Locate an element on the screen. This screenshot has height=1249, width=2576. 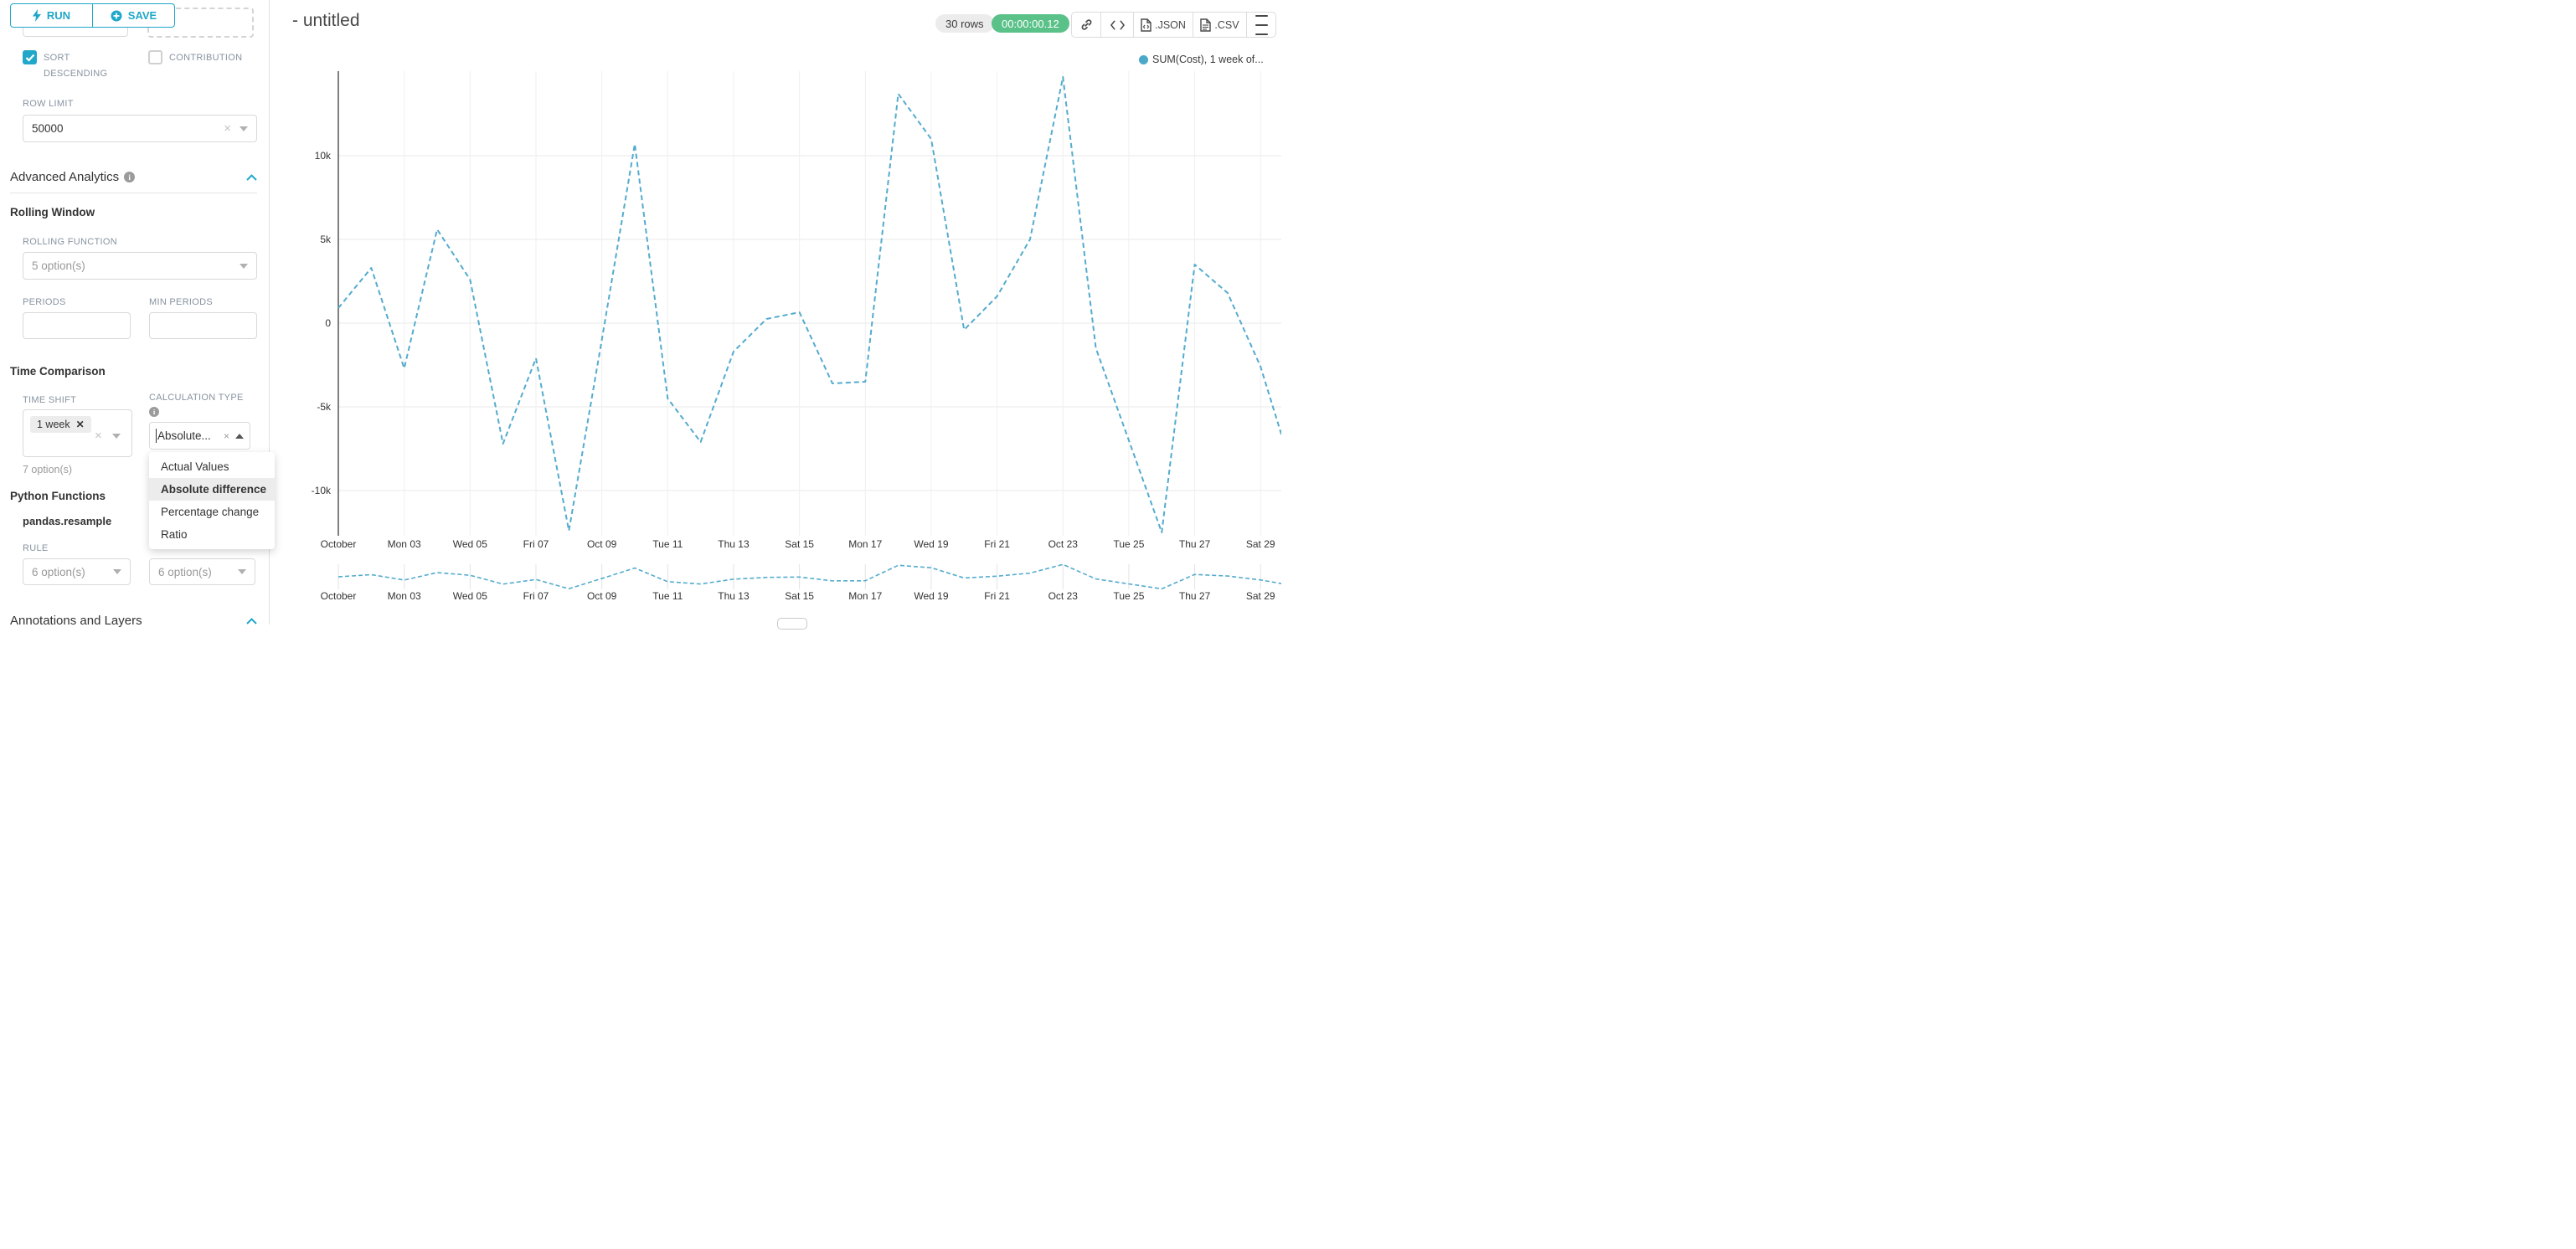
rule-value-2: 6 option(s) is located at coordinates (185, 571).